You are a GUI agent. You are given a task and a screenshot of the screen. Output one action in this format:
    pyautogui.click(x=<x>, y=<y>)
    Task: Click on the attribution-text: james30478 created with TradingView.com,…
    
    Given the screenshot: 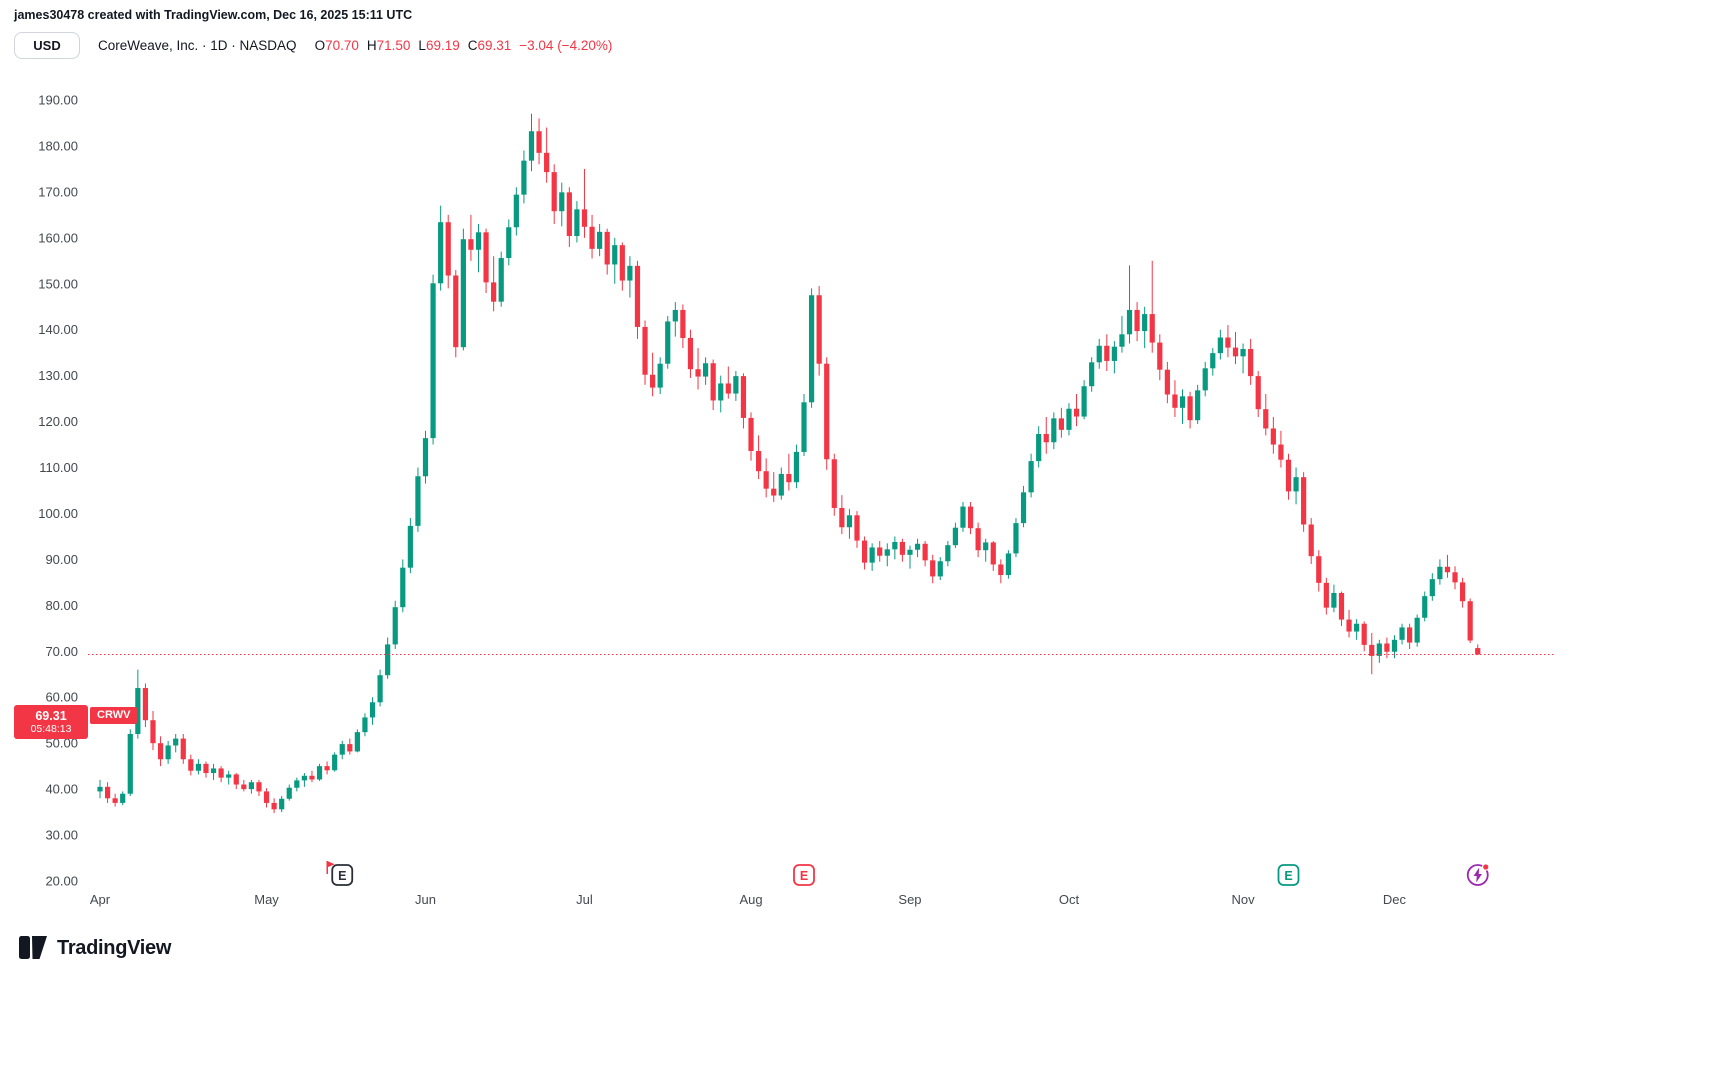 What is the action you would take?
    pyautogui.click(x=213, y=15)
    